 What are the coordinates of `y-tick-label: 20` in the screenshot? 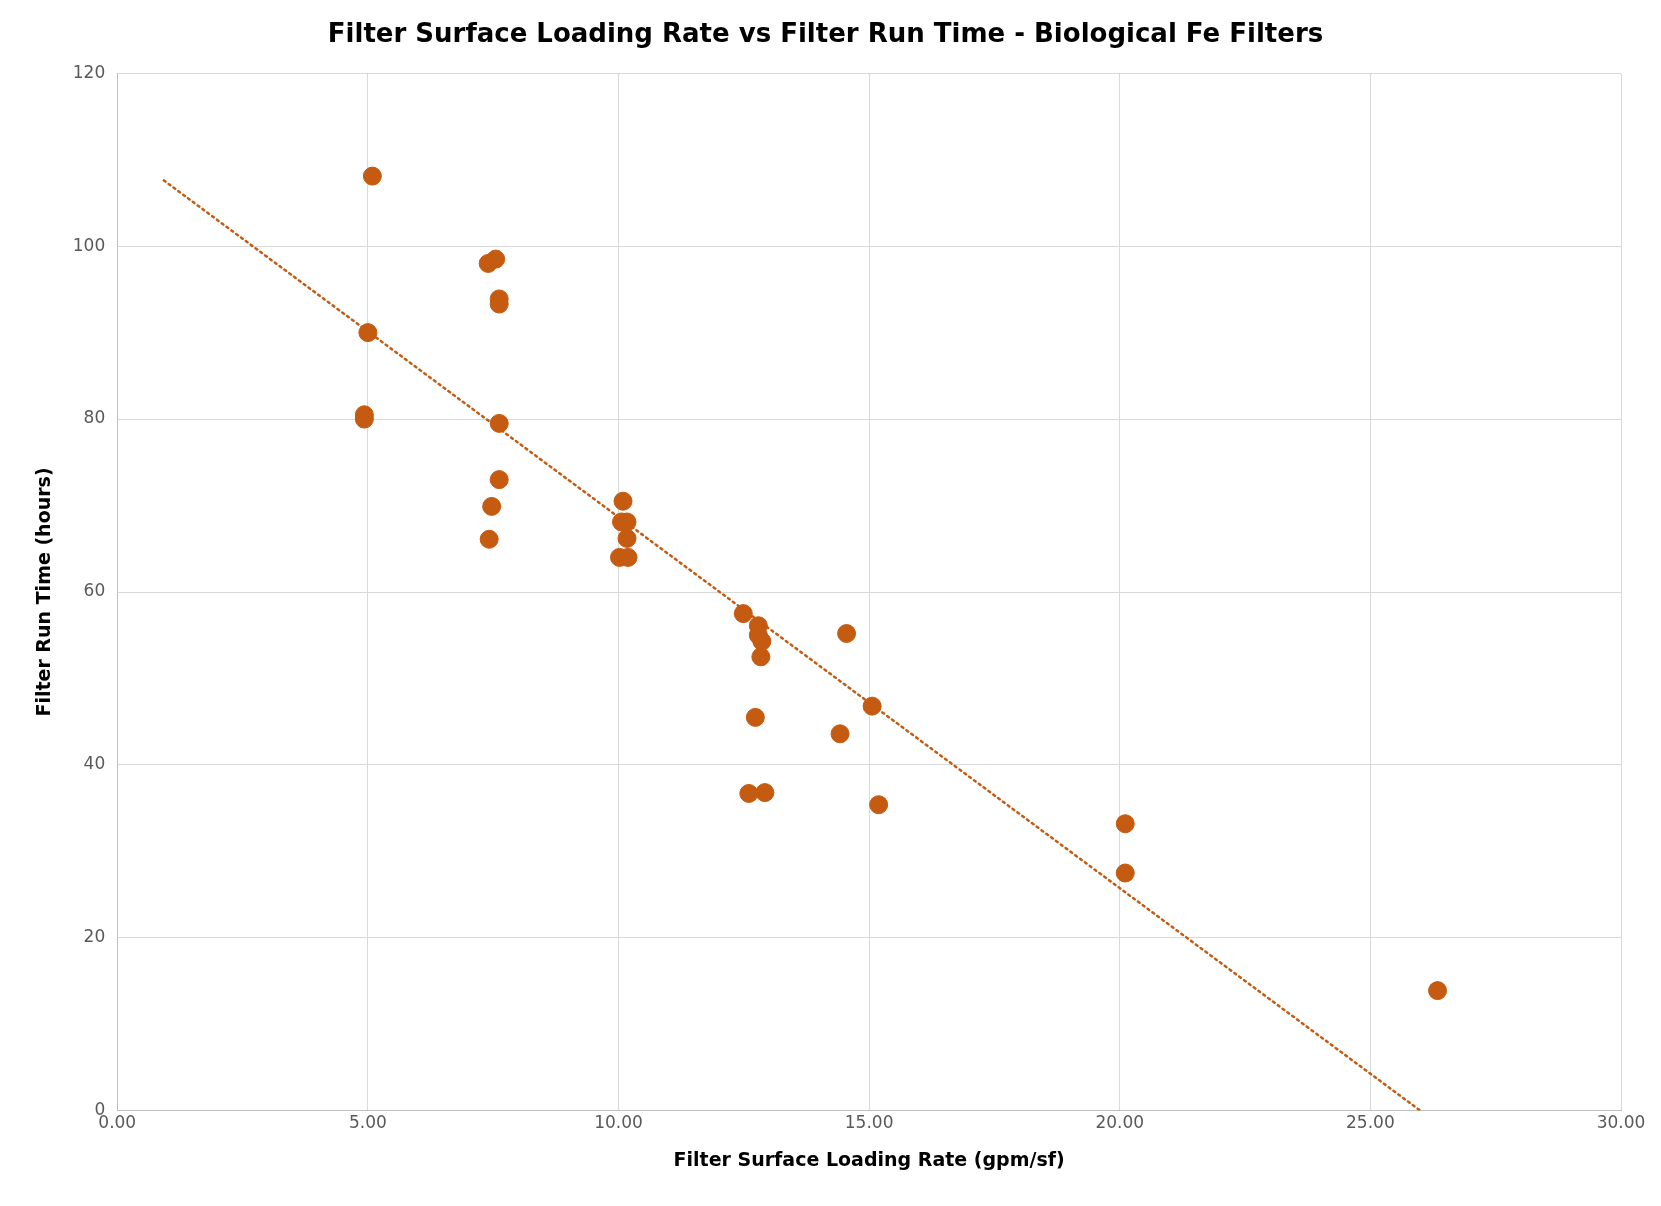 It's located at (94, 936).